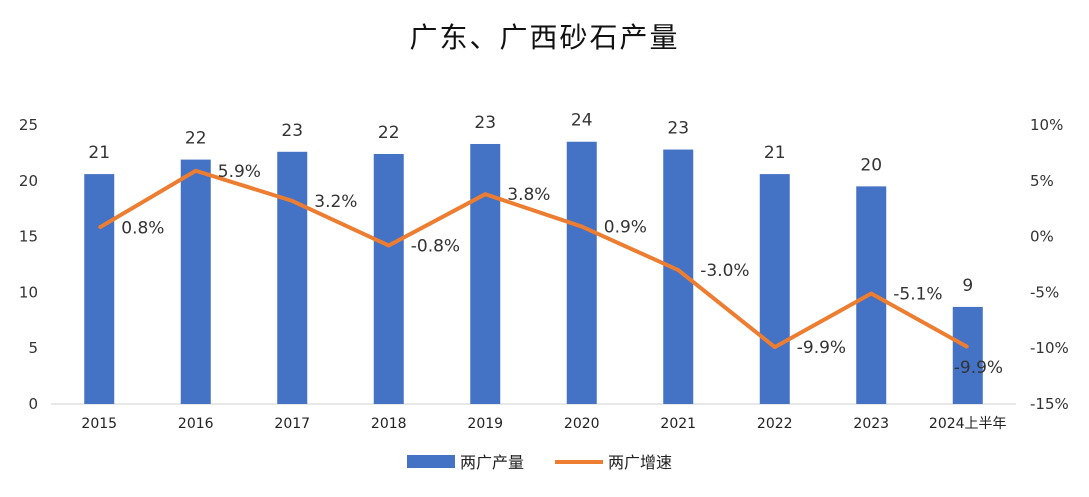  I want to click on y-right-tick-label: -5%, so click(1044, 292).